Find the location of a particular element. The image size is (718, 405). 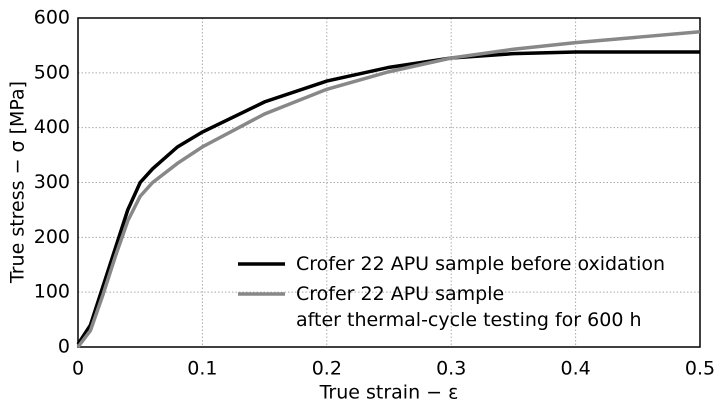

x-axis-label: True strain − ε is located at coordinates (389, 393).